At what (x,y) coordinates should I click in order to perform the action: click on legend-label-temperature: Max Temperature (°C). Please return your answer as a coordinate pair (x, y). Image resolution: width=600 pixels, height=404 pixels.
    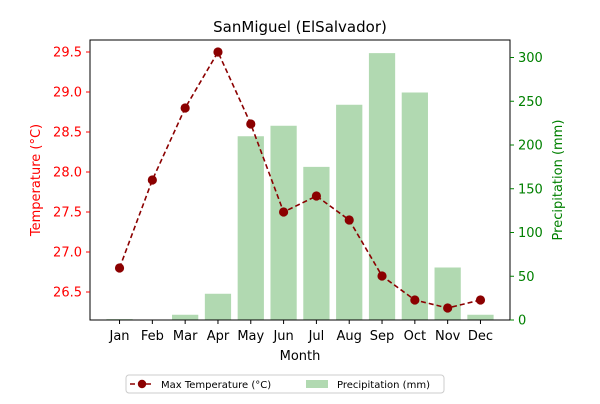
    Looking at the image, I should click on (216, 385).